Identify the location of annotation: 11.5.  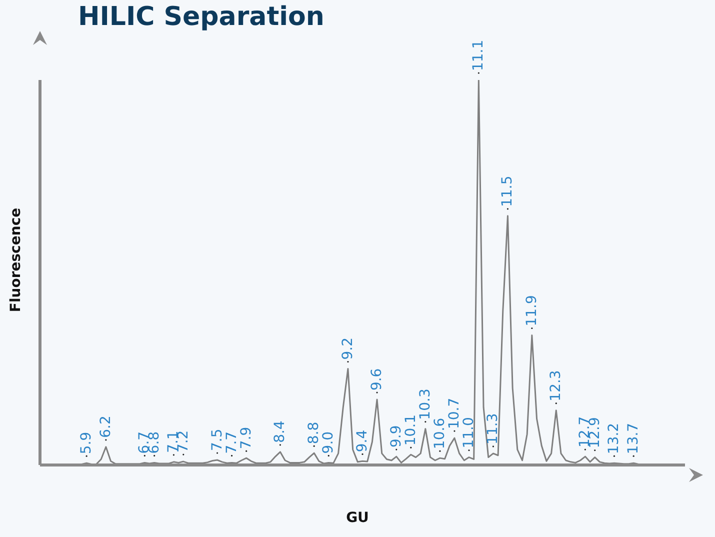
(508, 191).